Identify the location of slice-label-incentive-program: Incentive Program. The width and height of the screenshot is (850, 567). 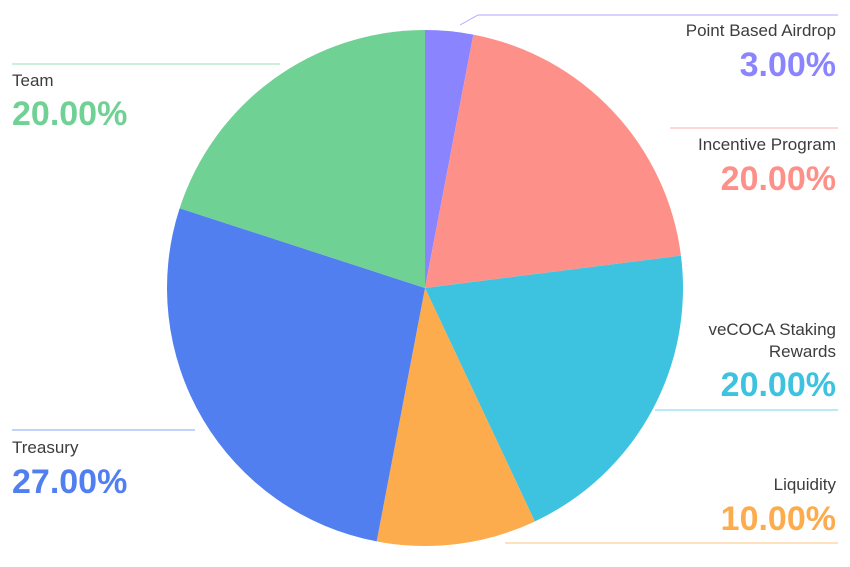
(767, 144).